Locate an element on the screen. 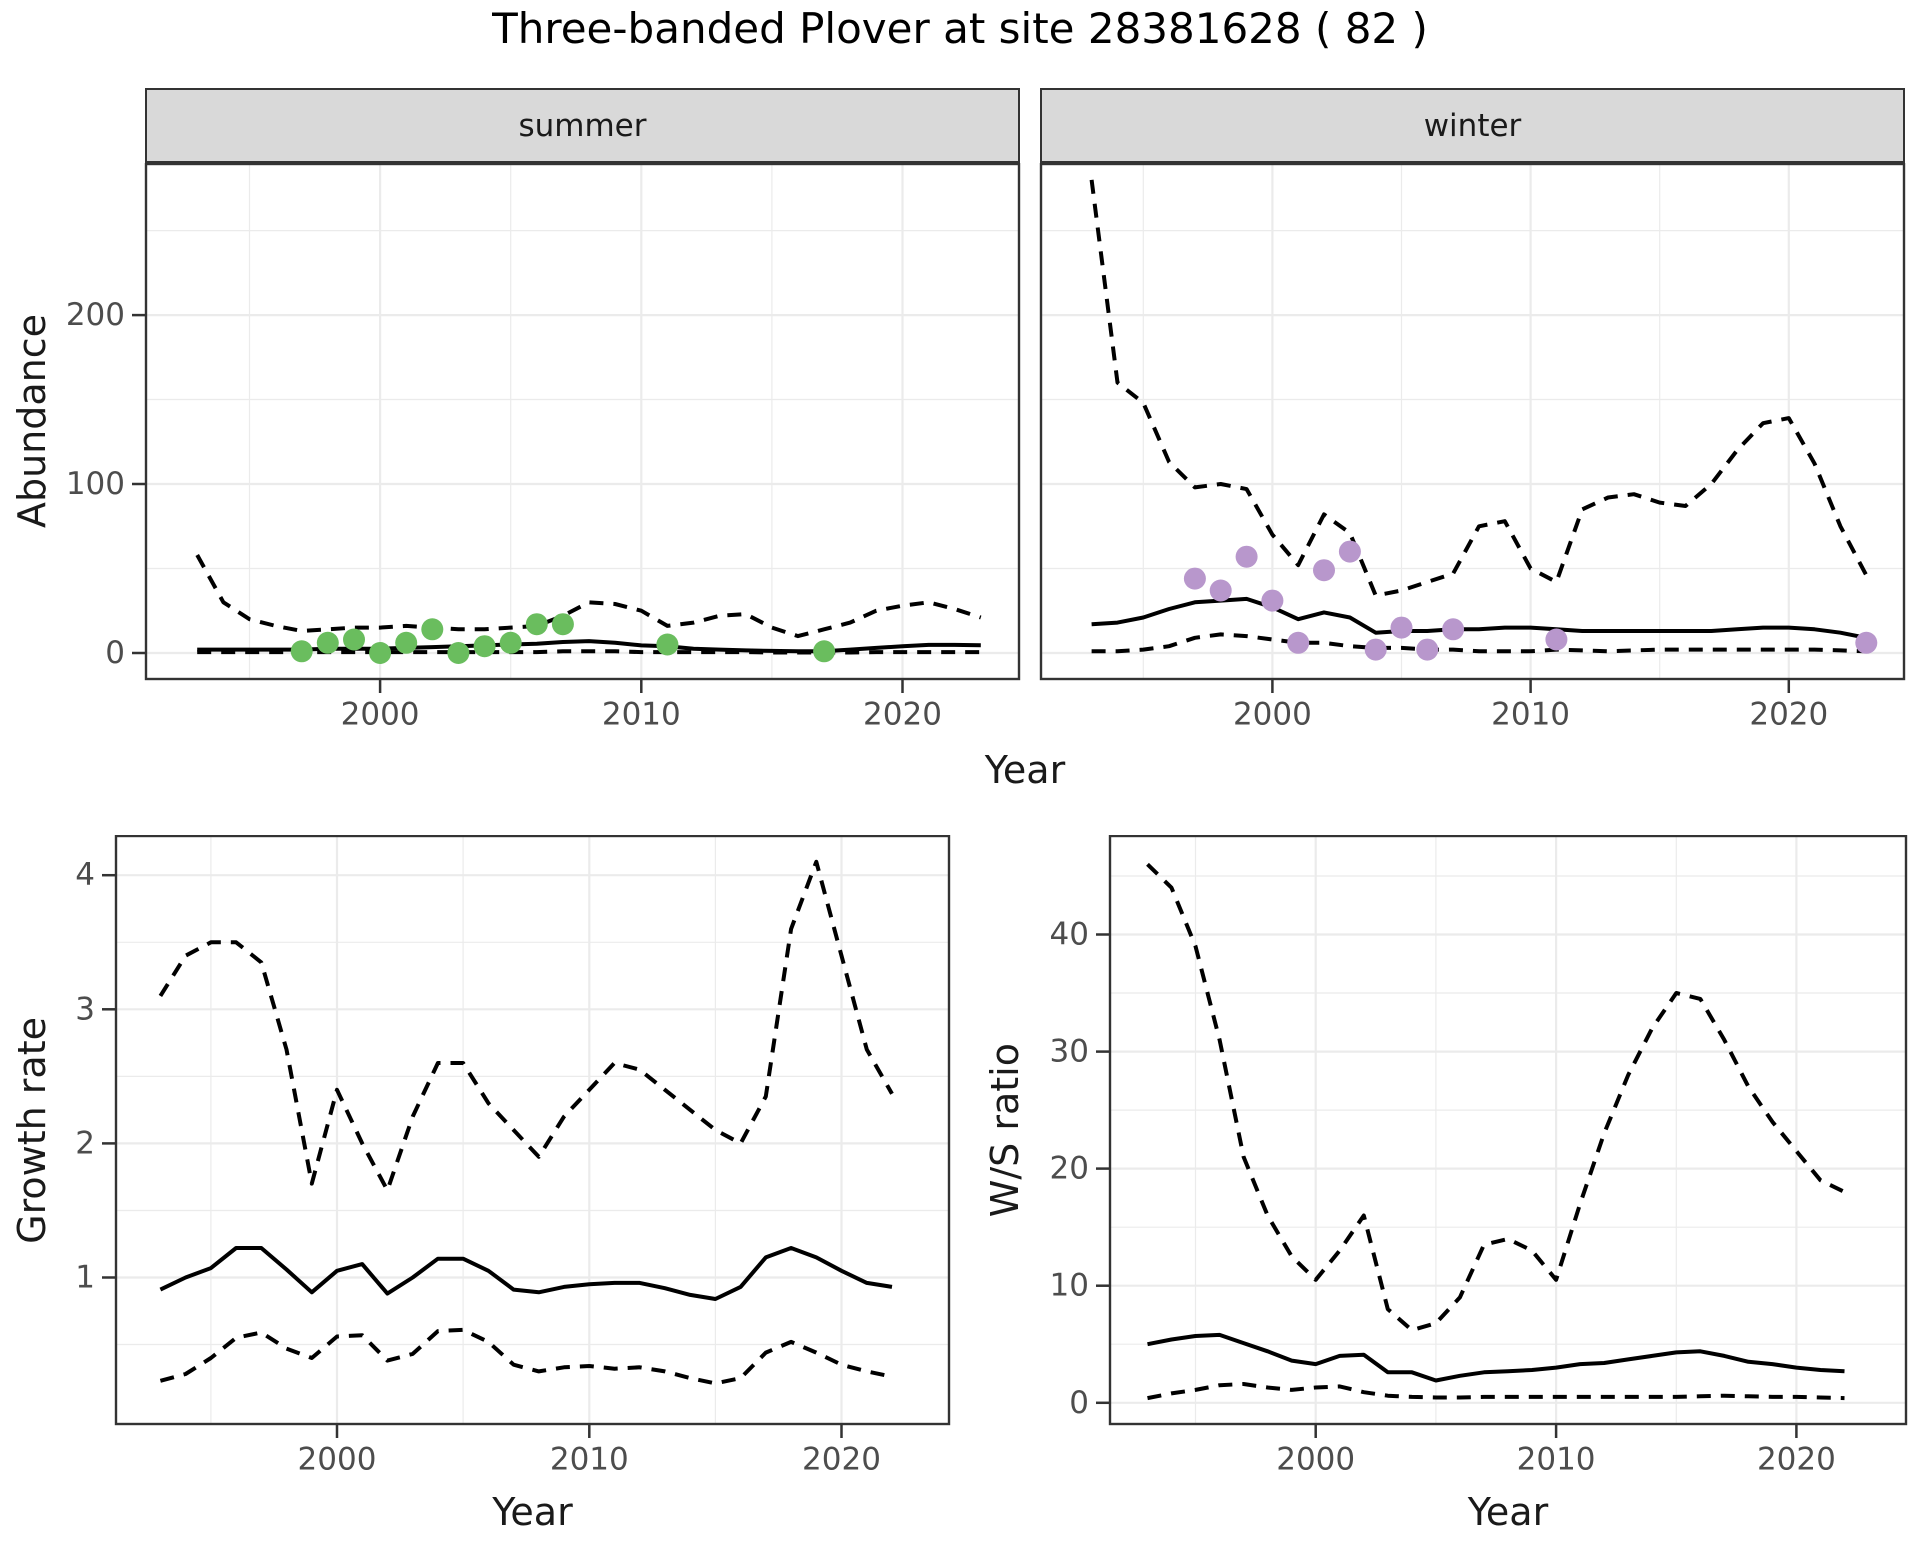 This screenshot has height=1560, width=1920. facet-strip-summer: summer is located at coordinates (582, 125).